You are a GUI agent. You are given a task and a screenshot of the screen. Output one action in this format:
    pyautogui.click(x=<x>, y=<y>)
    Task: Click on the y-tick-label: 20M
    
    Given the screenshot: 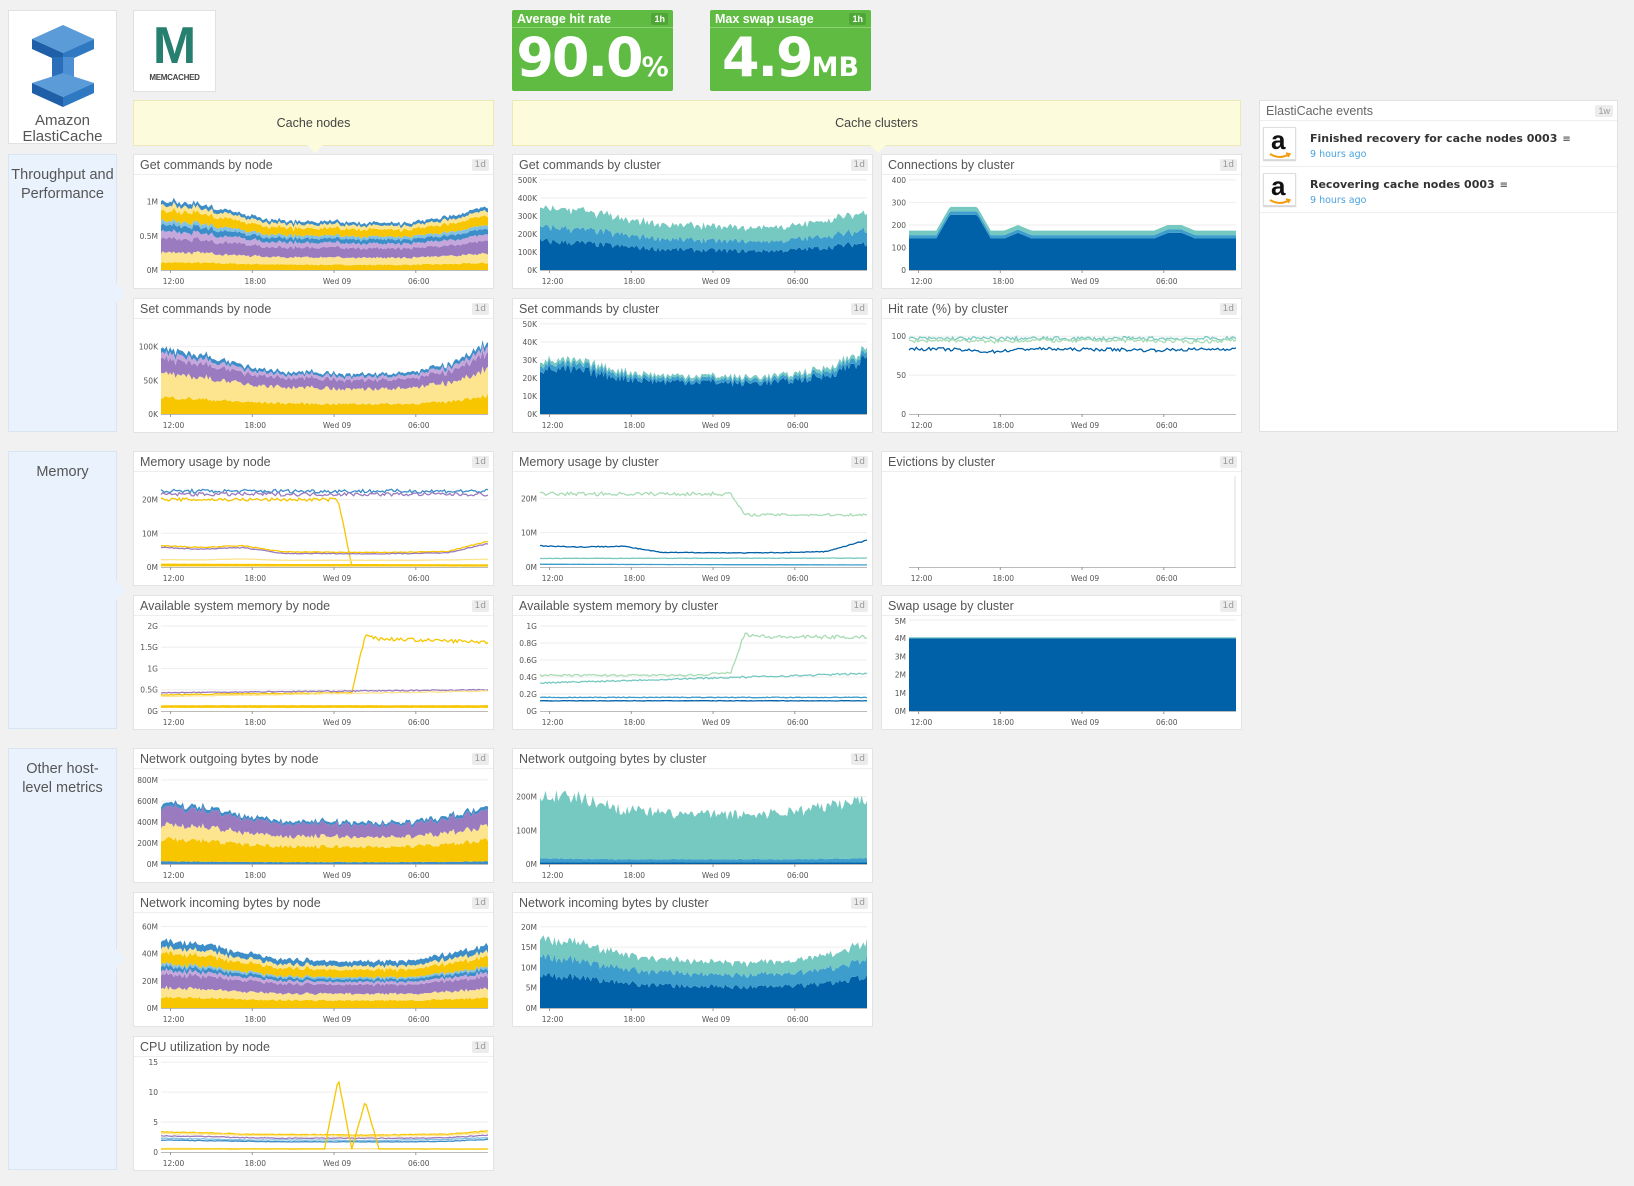 What is the action you would take?
    pyautogui.click(x=529, y=498)
    